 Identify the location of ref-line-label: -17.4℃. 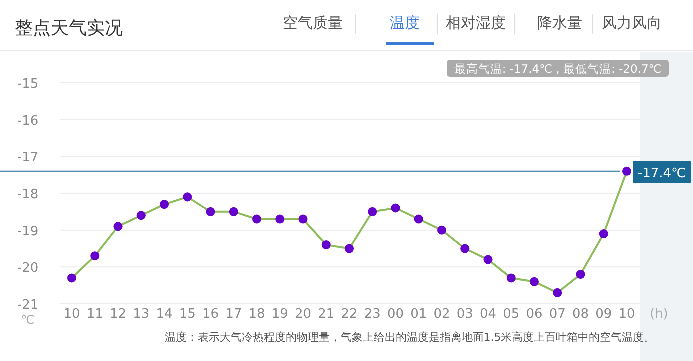
(662, 174).